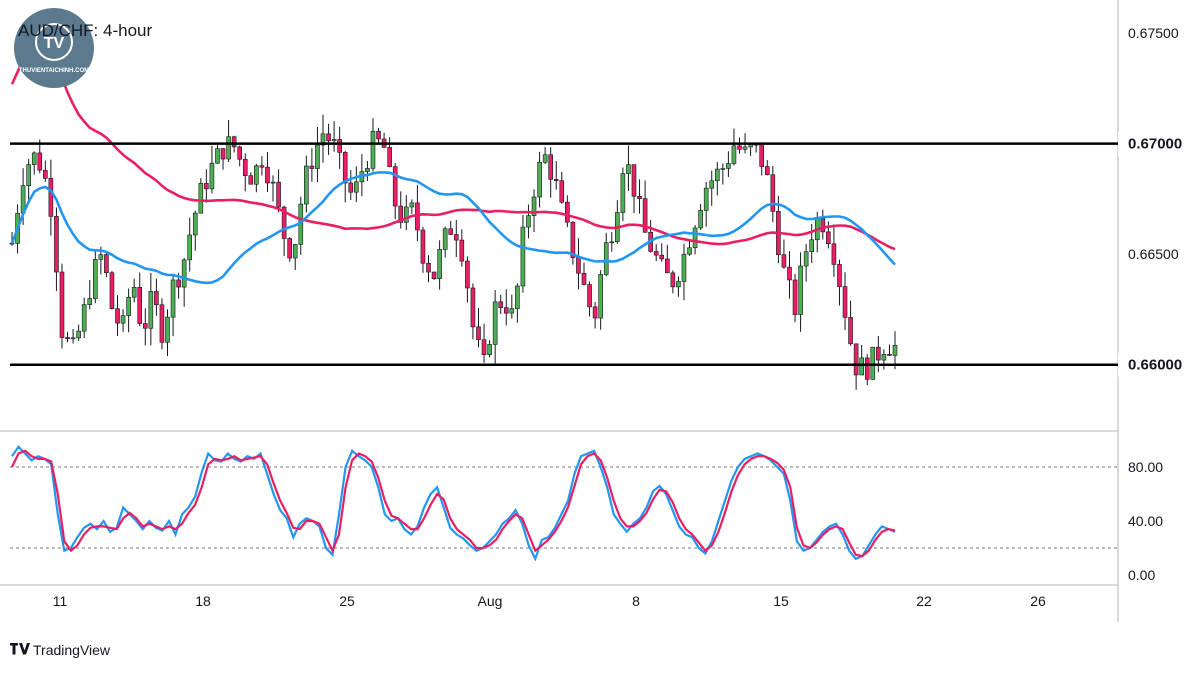  What do you see at coordinates (60, 650) in the screenshot?
I see `tradingview-brand: TradingView` at bounding box center [60, 650].